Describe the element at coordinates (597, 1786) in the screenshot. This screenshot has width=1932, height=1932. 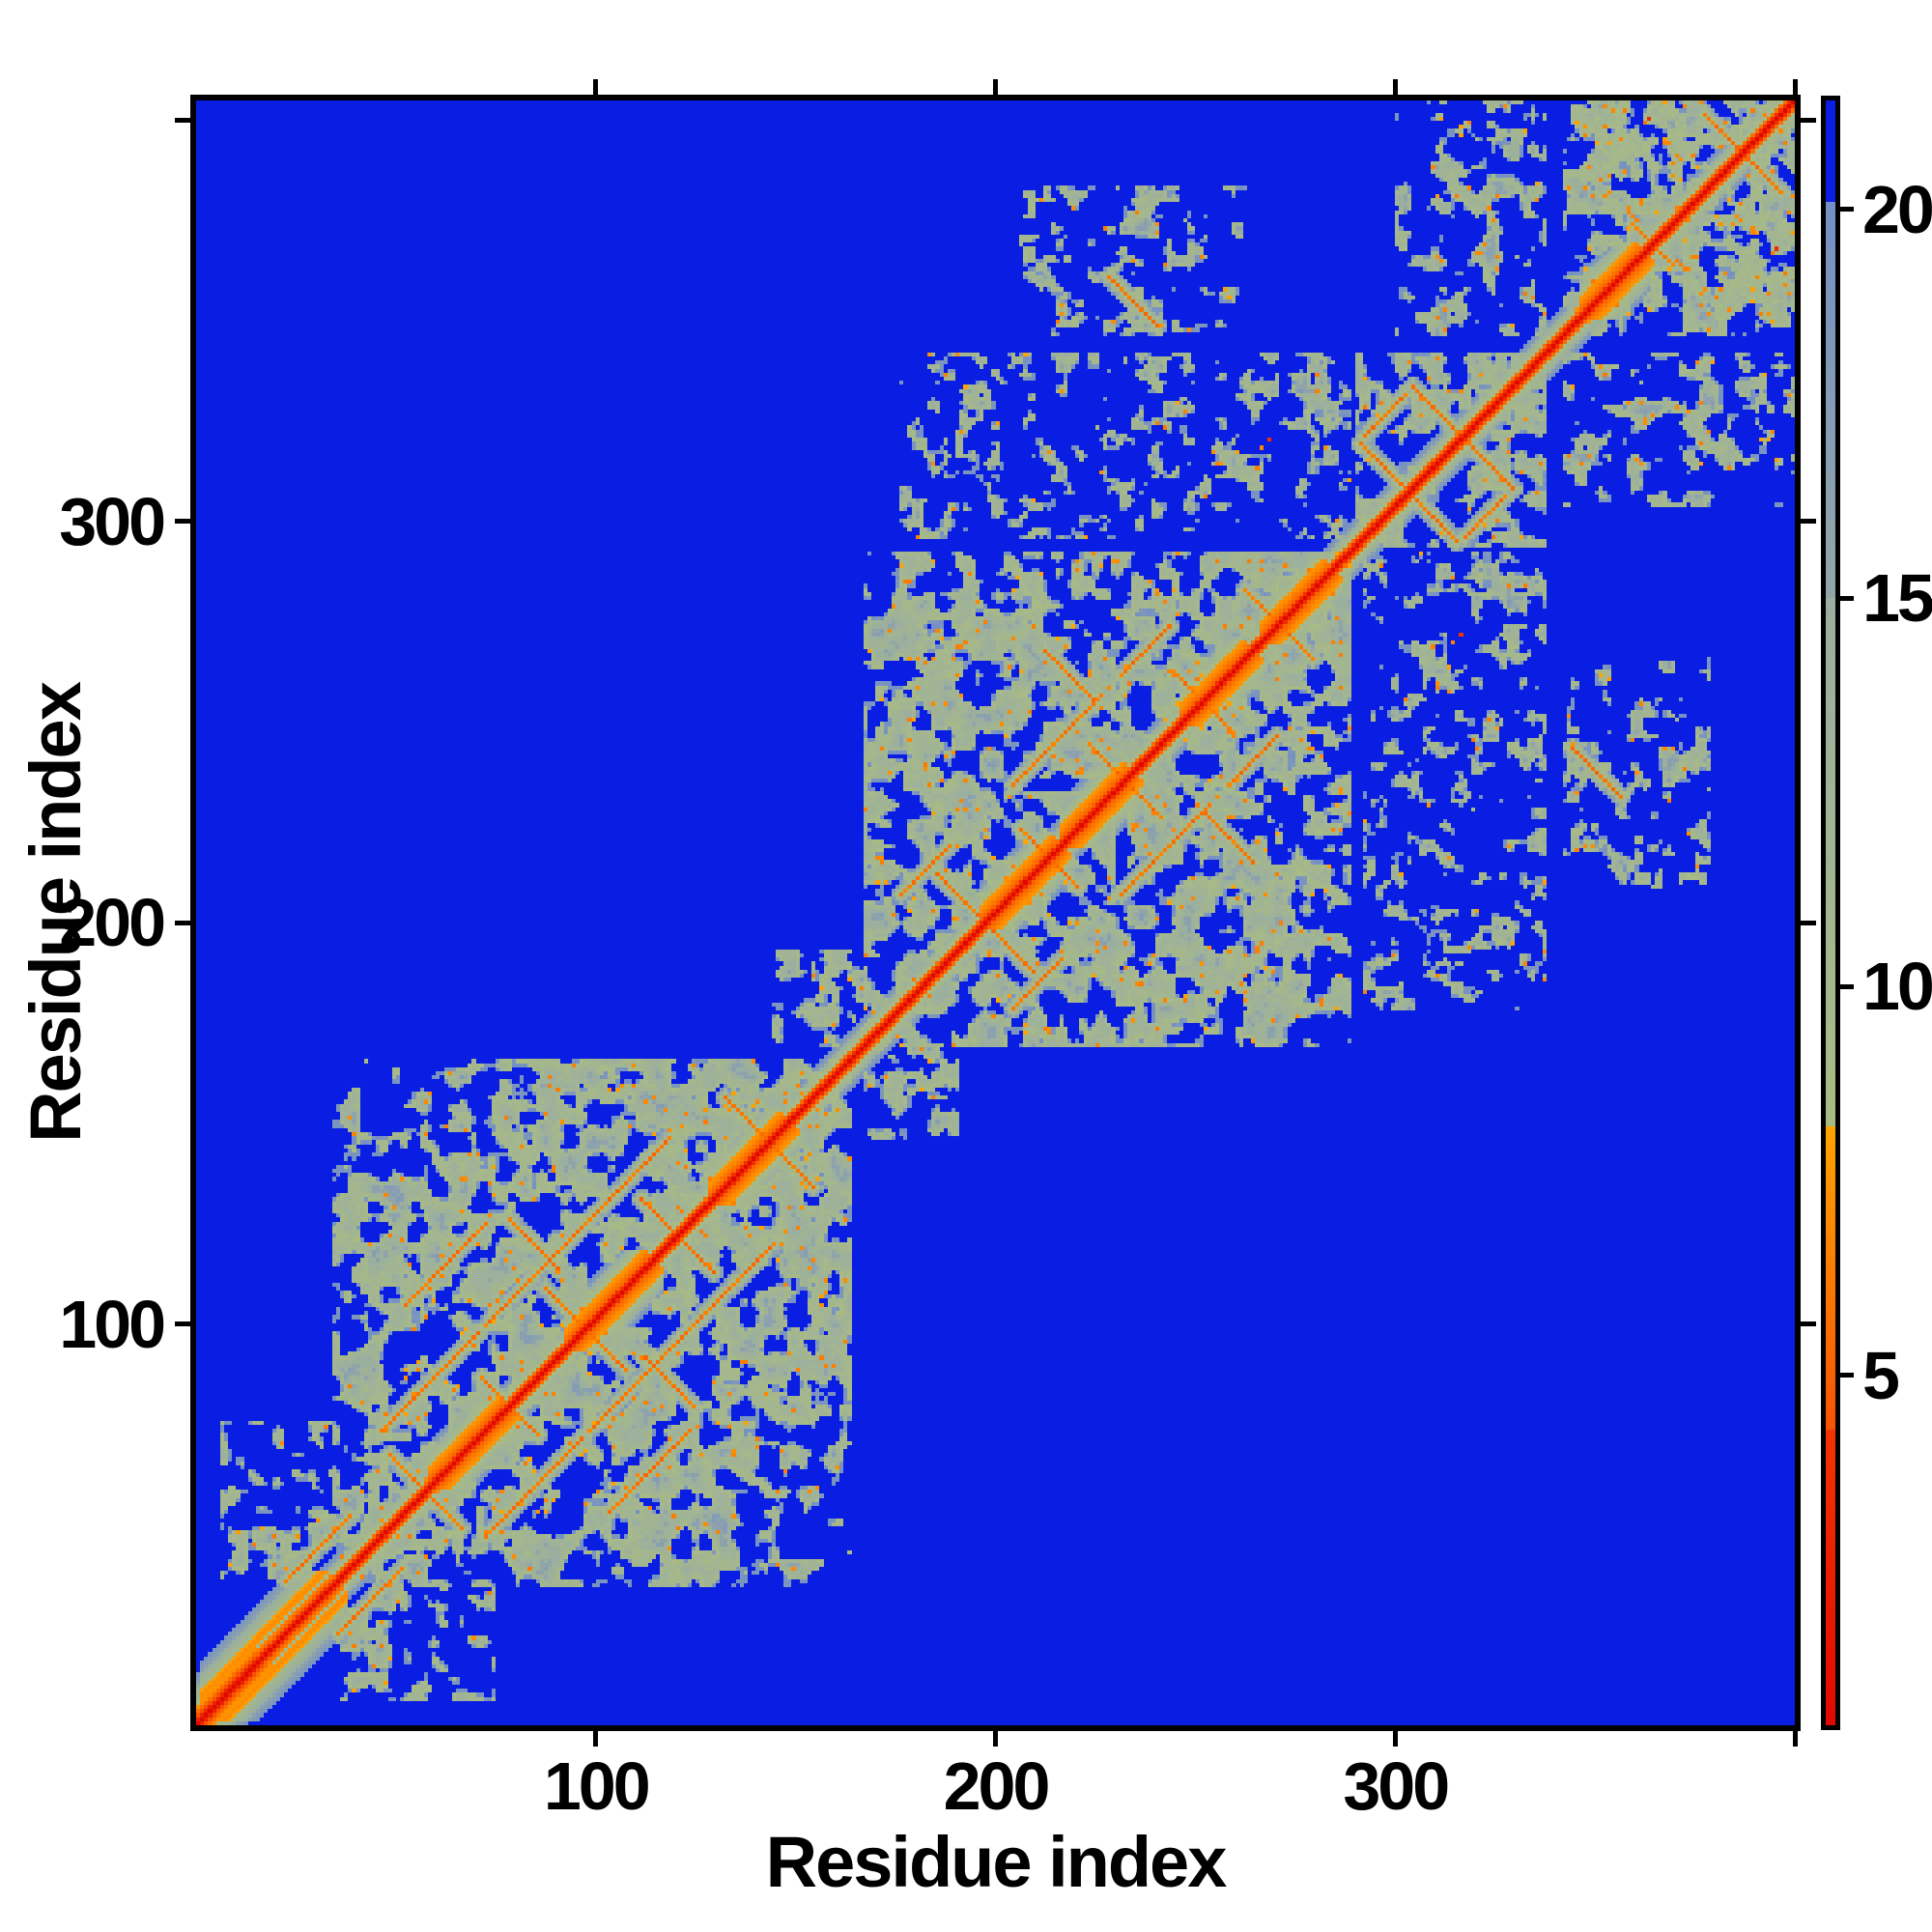
I see `x-tick-label: 100` at that location.